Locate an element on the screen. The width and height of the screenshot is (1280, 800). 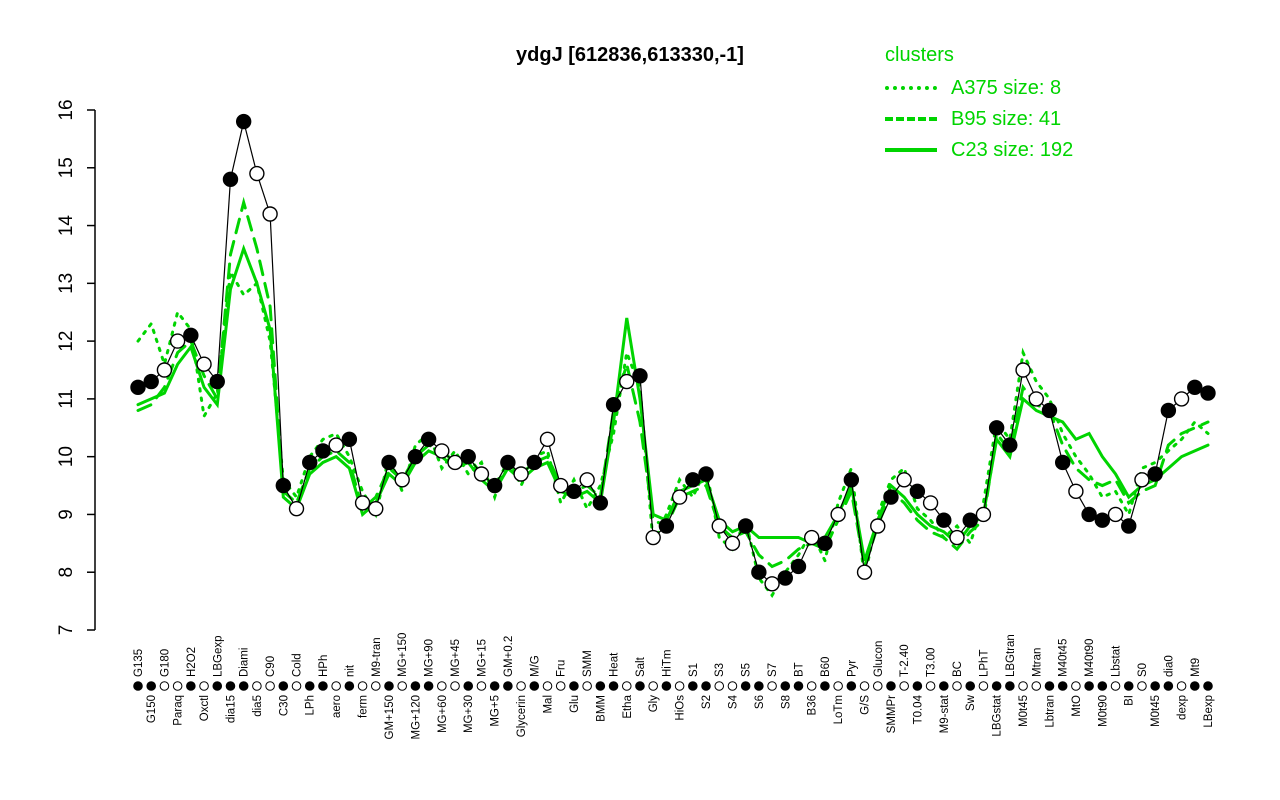
y-tick-label: 14 is located at coordinates (66, 226).